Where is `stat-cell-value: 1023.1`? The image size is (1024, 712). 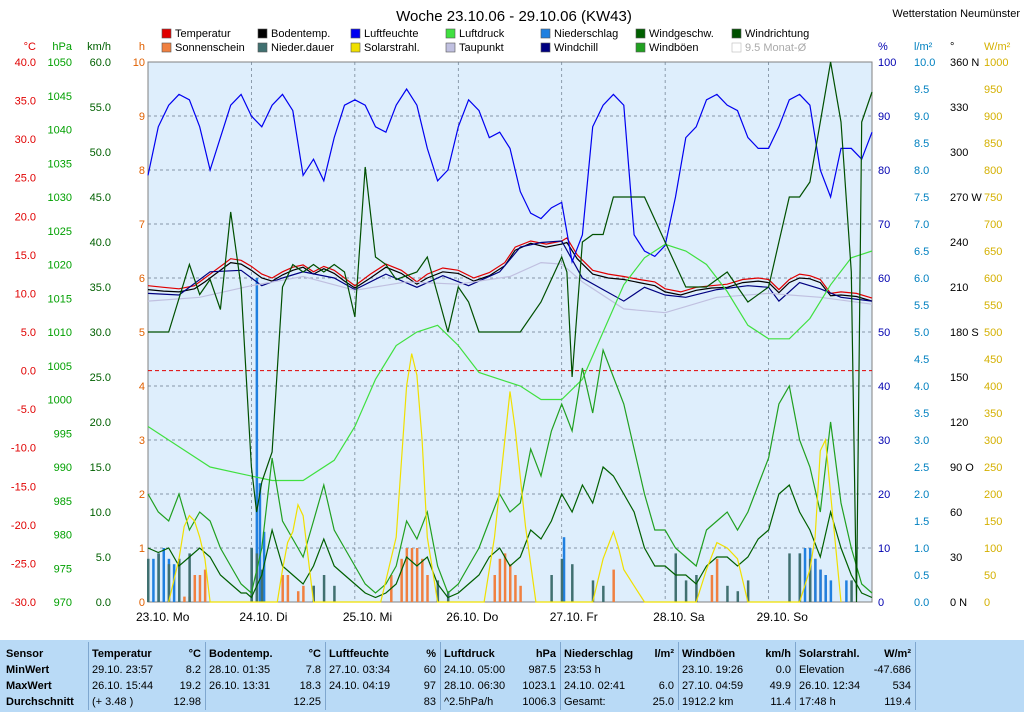 stat-cell-value: 1023.1 is located at coordinates (539, 686).